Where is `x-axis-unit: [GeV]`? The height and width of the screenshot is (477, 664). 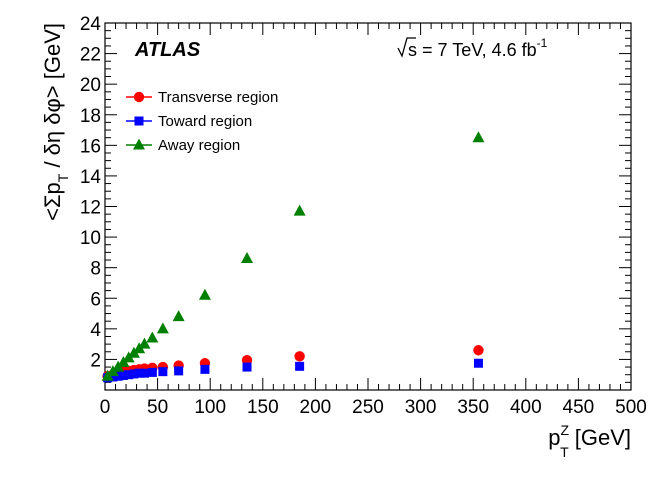
x-axis-unit: [GeV] is located at coordinates (600, 437).